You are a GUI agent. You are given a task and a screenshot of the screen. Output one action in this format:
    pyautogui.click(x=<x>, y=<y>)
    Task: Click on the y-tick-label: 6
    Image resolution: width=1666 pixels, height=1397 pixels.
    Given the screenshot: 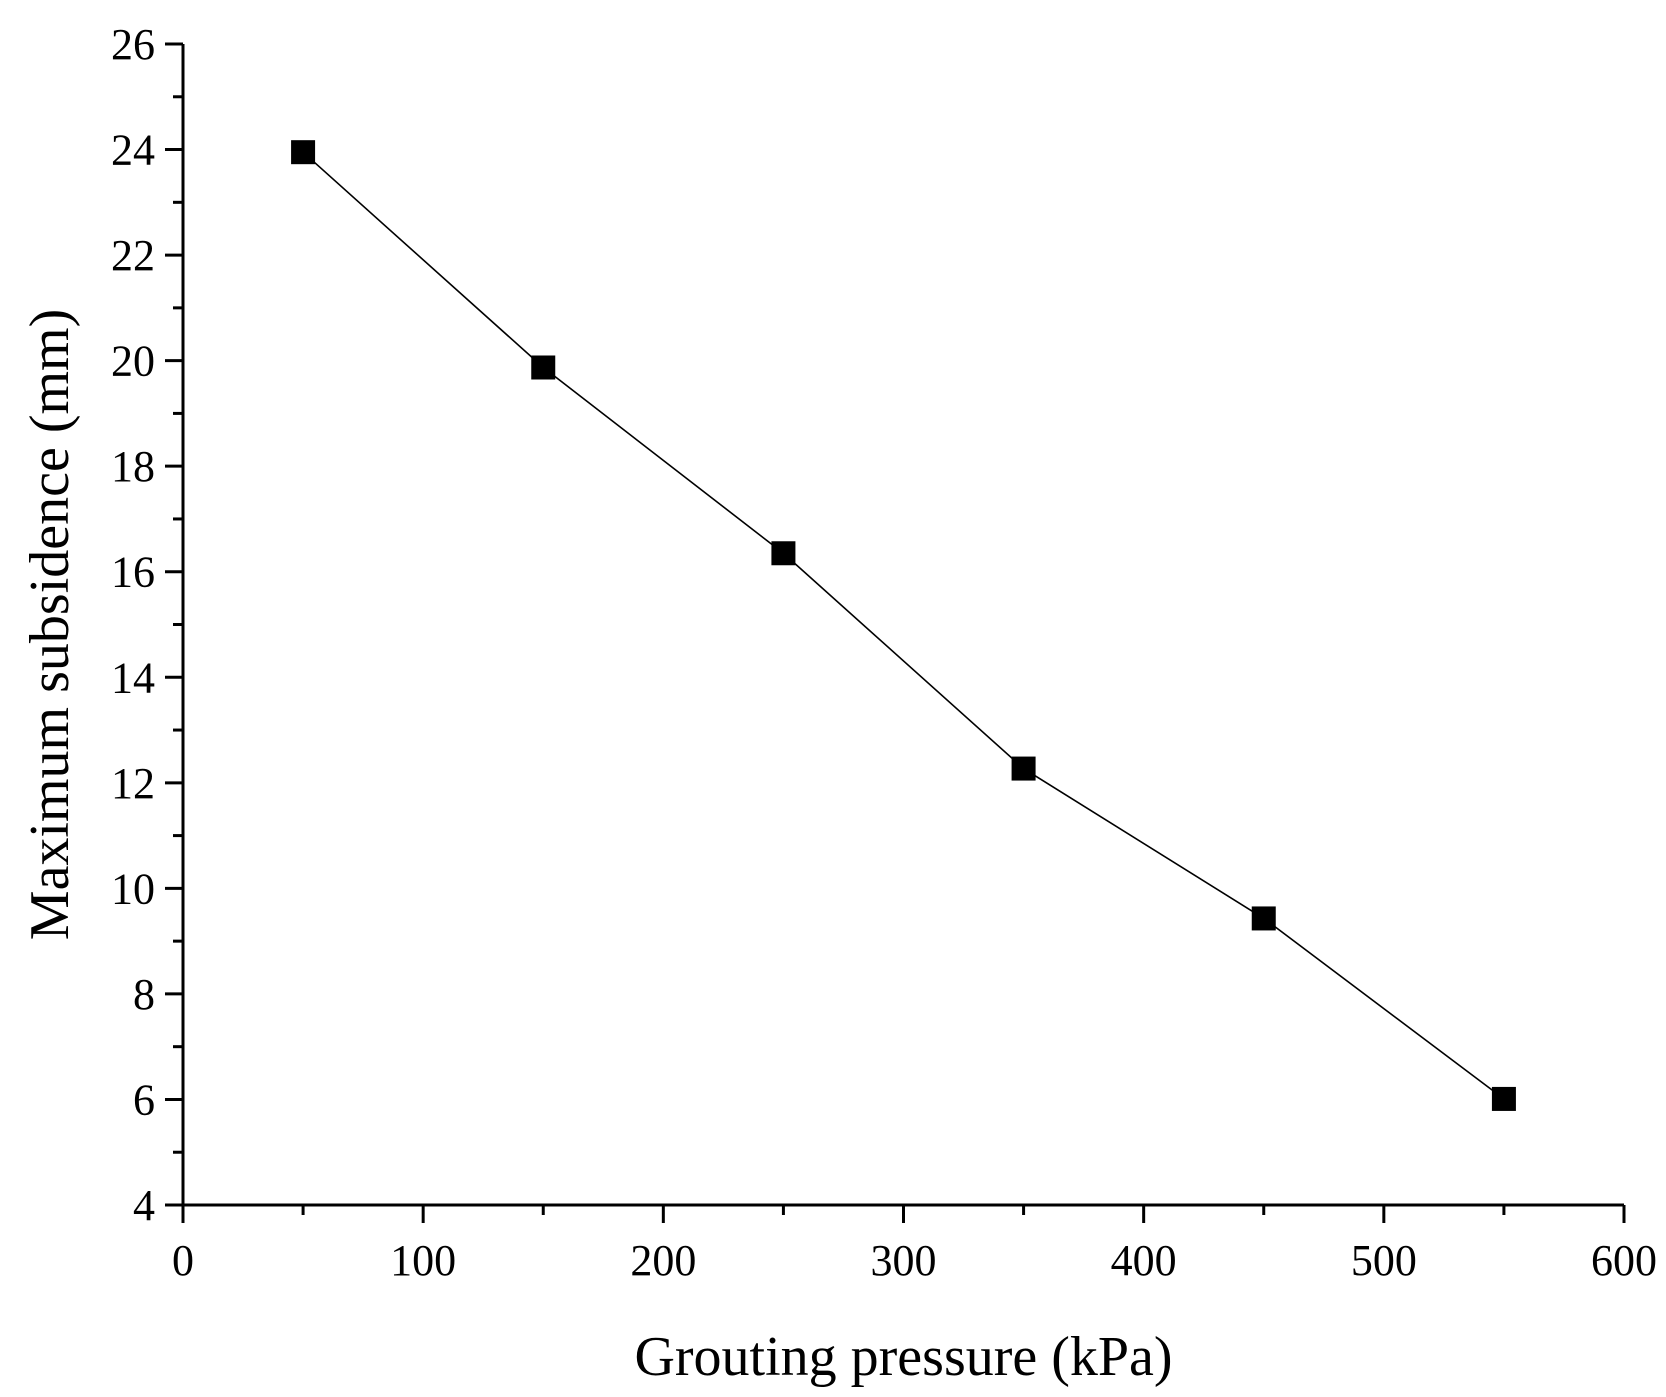 What is the action you would take?
    pyautogui.click(x=144, y=1099)
    